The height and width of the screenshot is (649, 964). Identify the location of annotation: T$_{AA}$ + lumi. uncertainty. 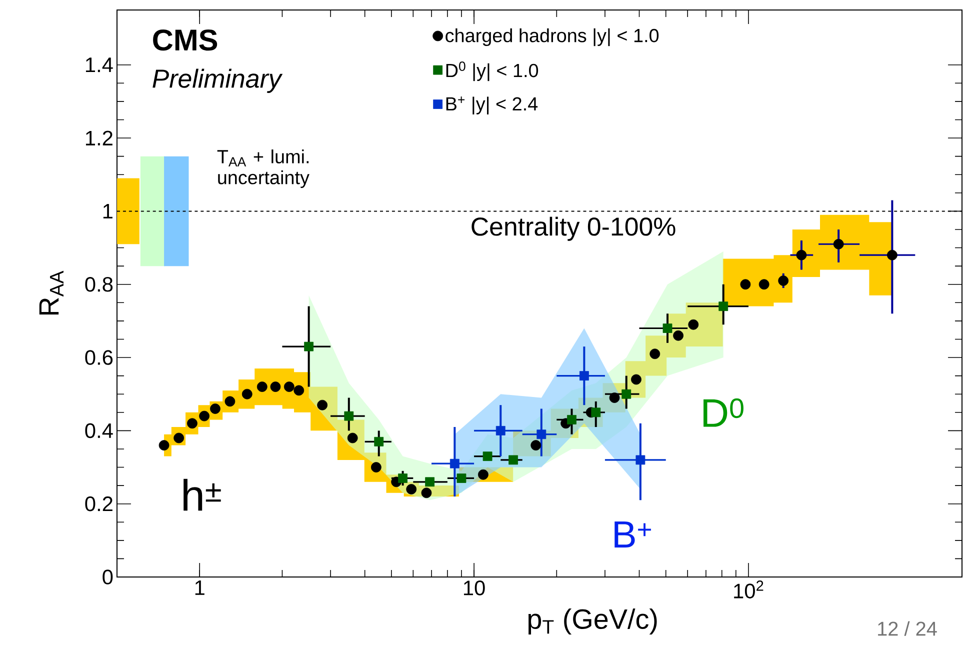
(263, 168).